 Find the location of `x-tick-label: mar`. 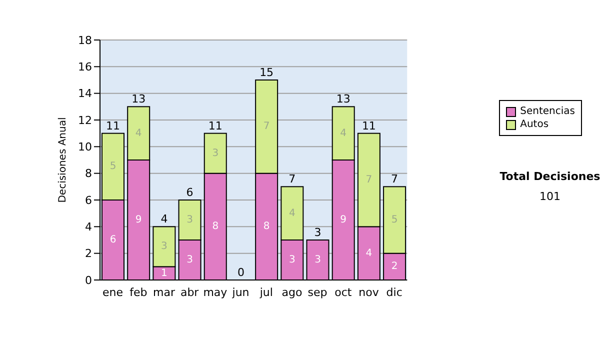

x-tick-label: mar is located at coordinates (164, 292).